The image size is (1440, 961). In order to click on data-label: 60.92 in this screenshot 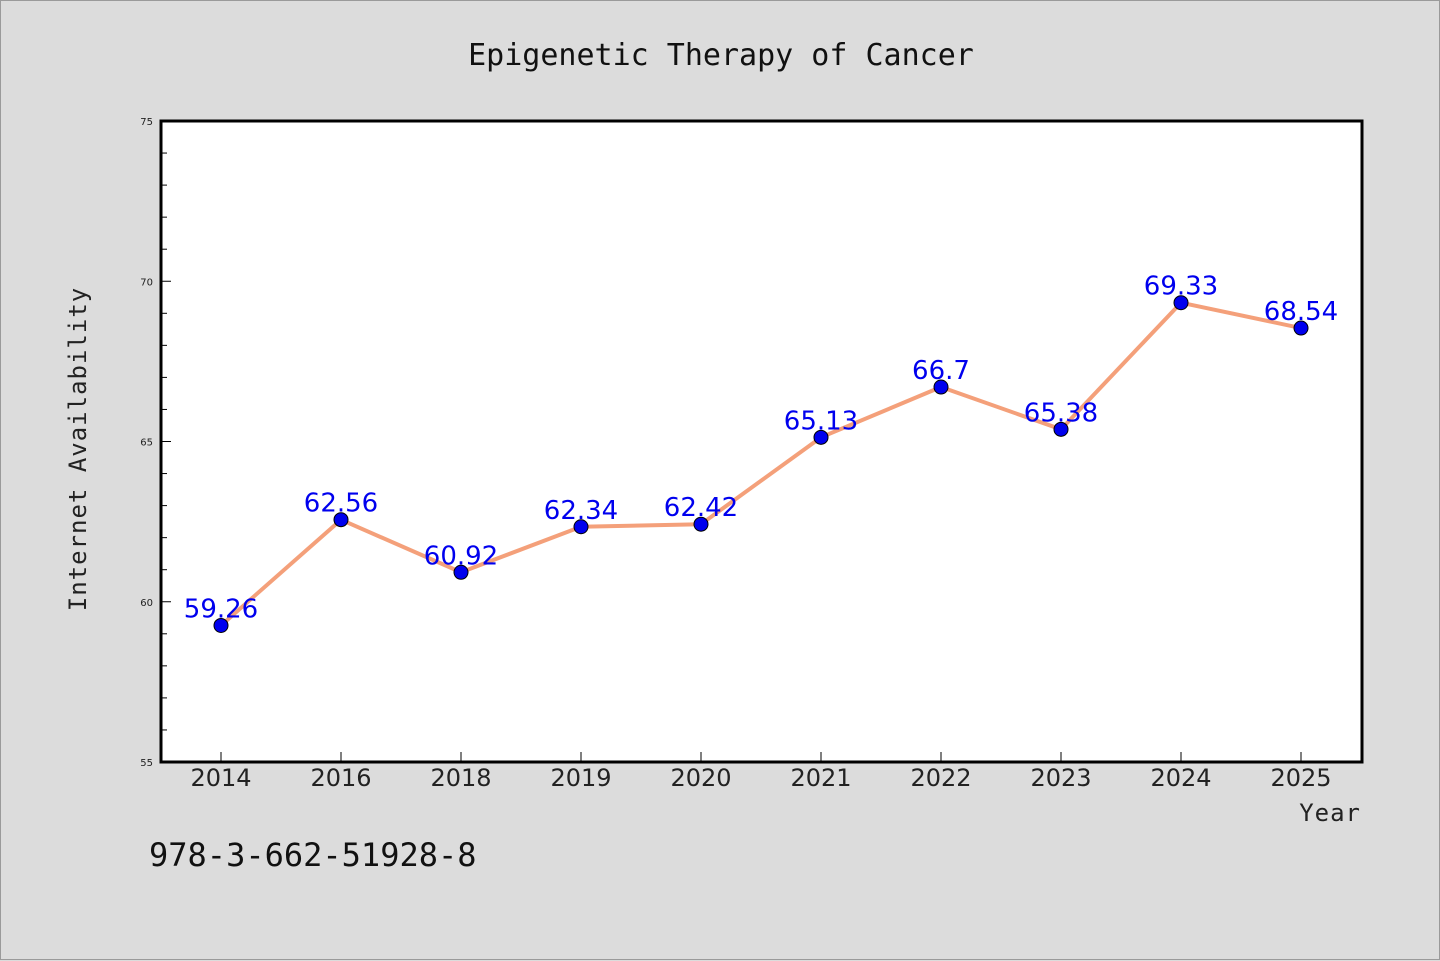, I will do `click(461, 556)`.